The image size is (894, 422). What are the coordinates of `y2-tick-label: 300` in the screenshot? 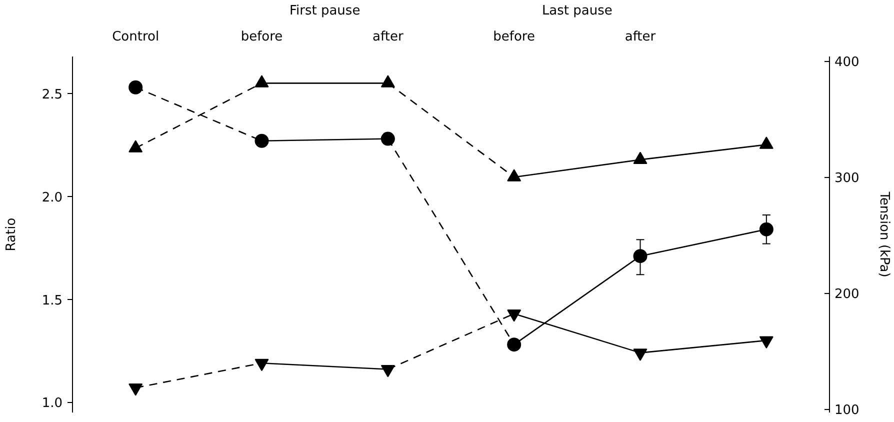 It's located at (847, 178).